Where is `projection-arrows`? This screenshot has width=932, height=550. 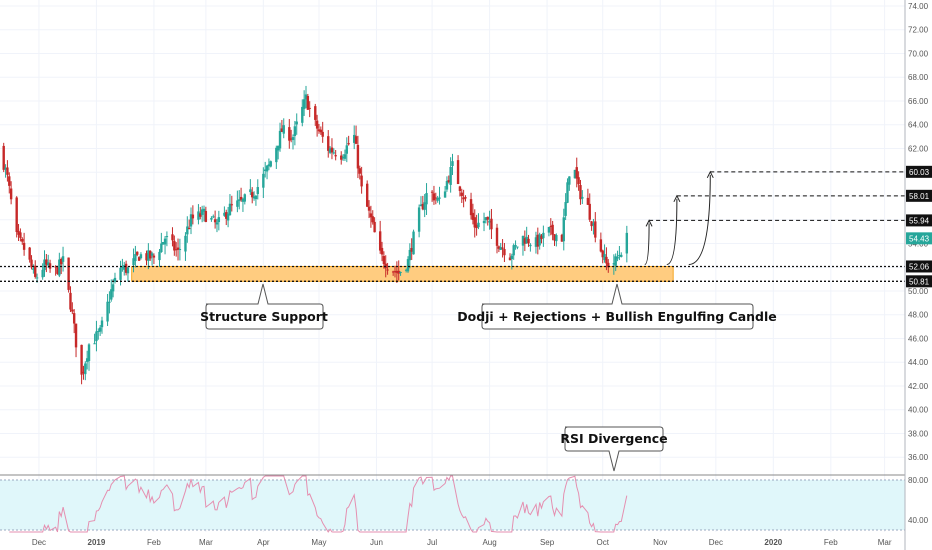
projection-arrows is located at coordinates (679, 217).